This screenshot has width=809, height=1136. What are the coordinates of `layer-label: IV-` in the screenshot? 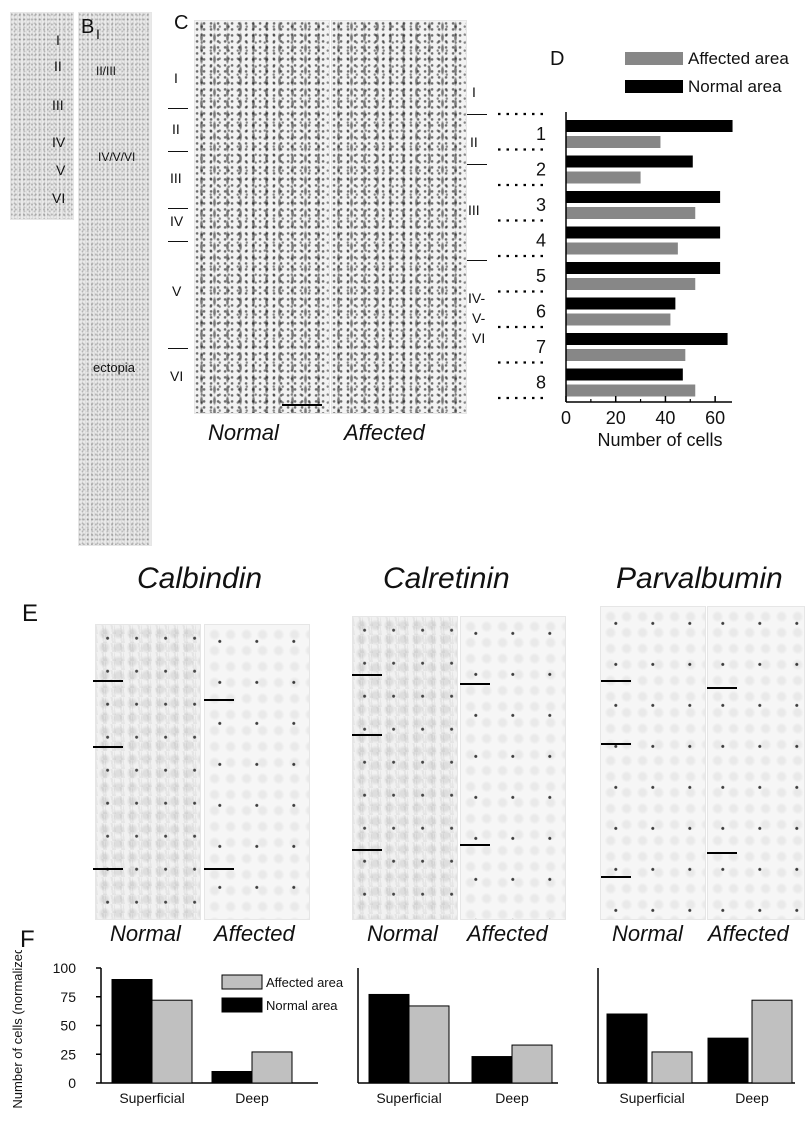 It's located at (477, 298).